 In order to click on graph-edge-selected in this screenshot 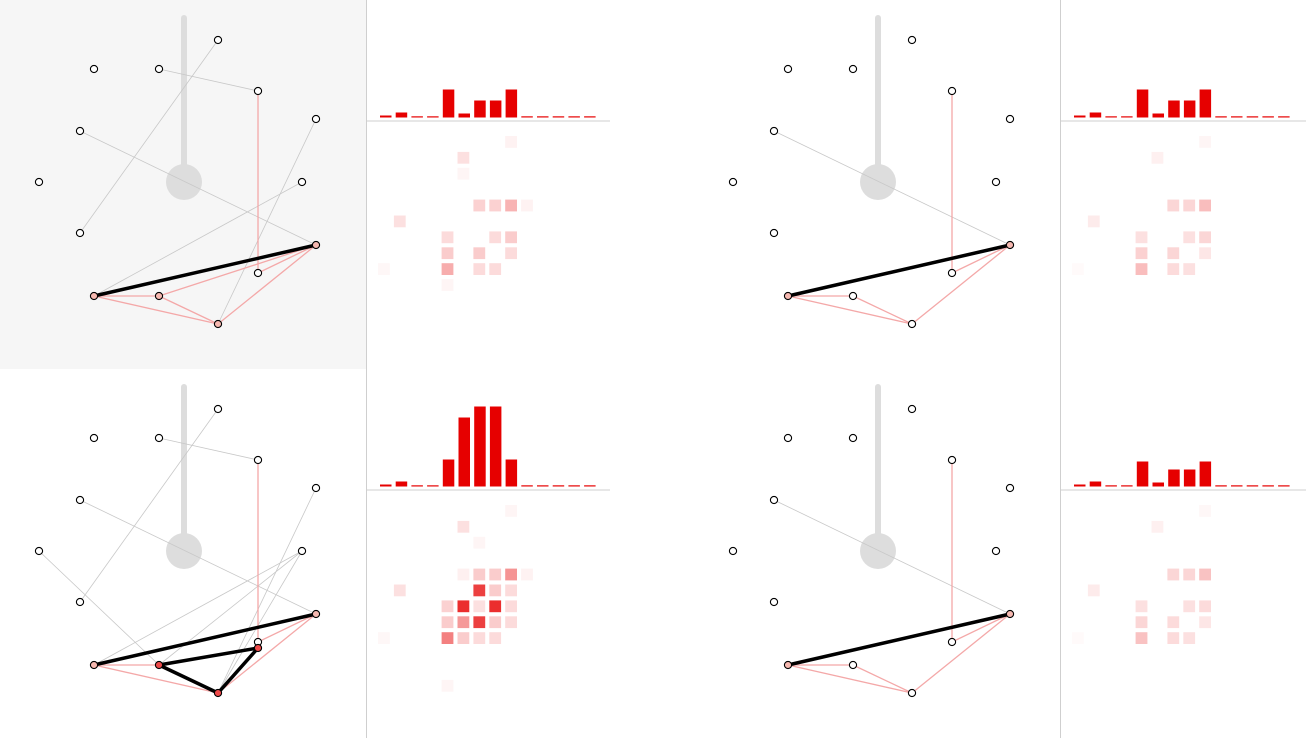, I will do `click(205, 639)`.